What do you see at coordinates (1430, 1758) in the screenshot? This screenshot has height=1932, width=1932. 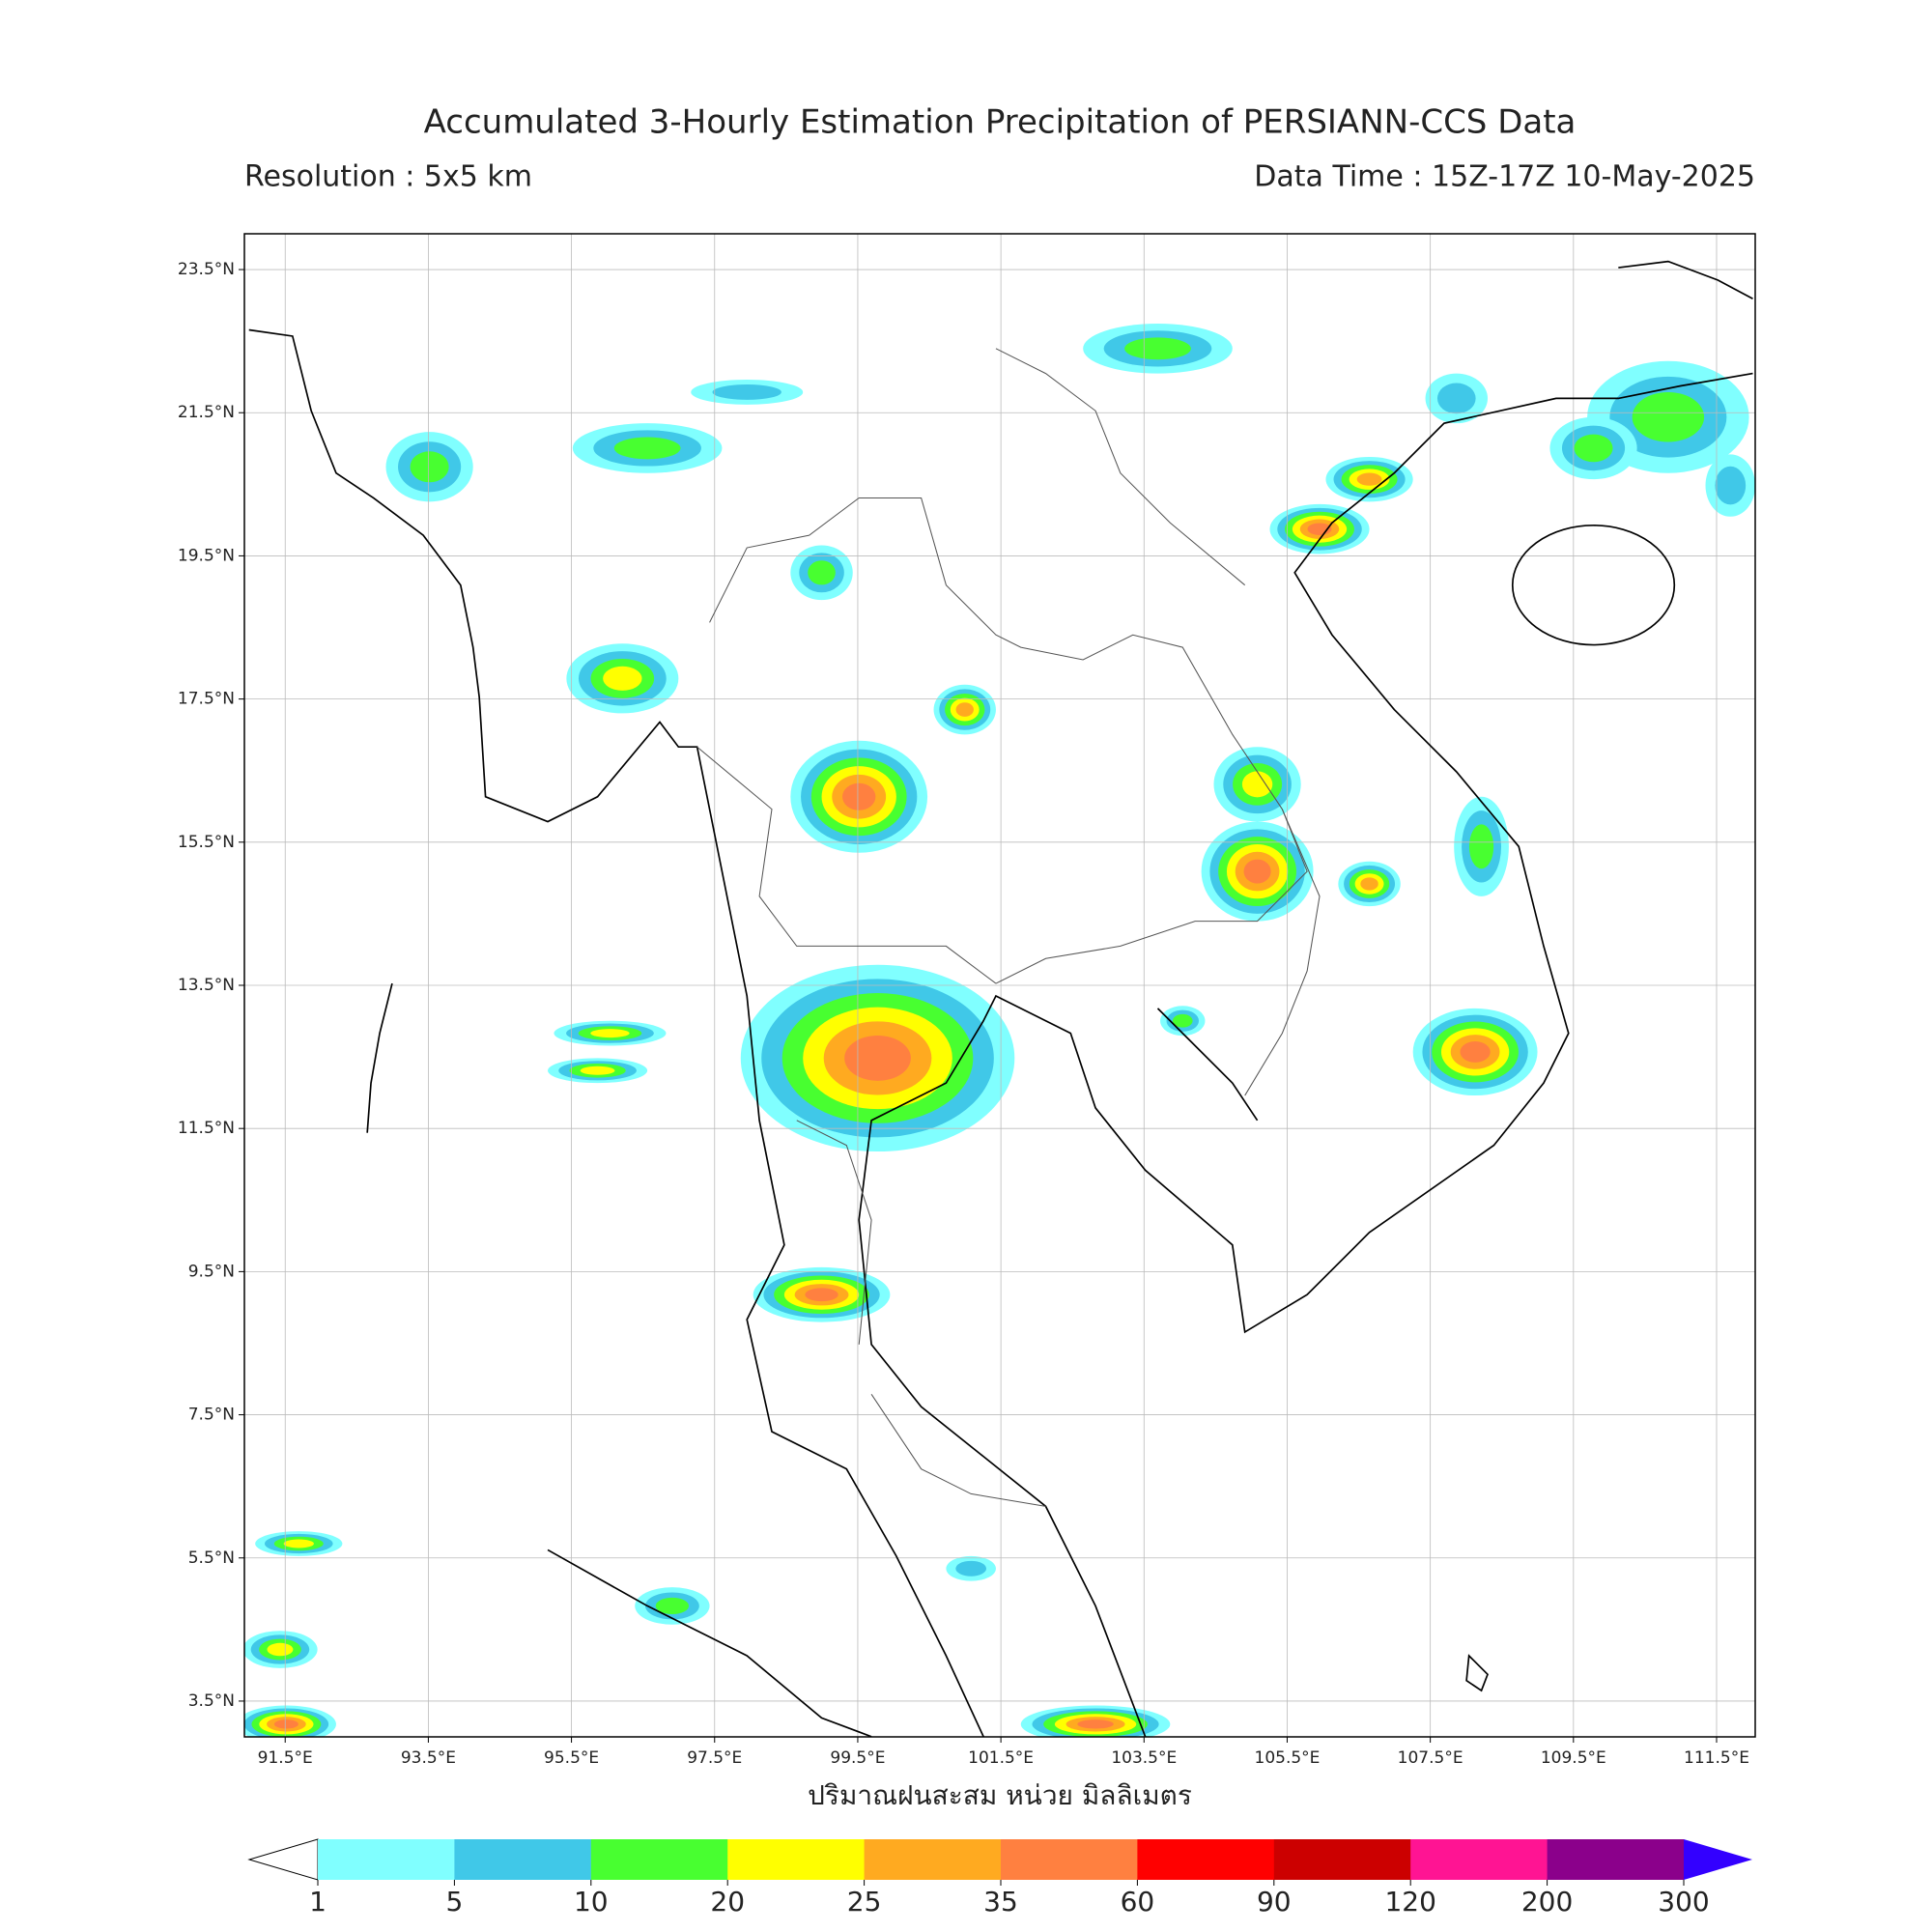 I see `x-tick-label: 107.5°E` at bounding box center [1430, 1758].